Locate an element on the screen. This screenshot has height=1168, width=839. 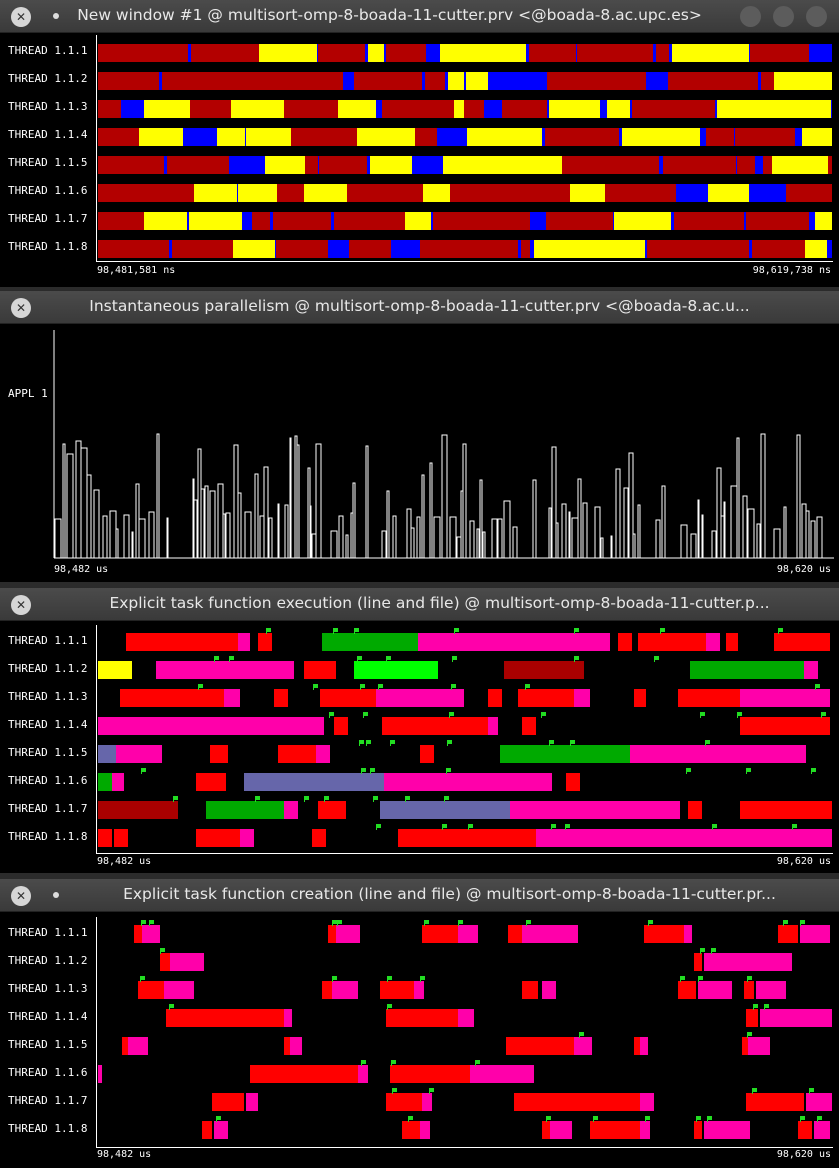
thread-label: THREAD 1.1.2 is located at coordinates (48, 668).